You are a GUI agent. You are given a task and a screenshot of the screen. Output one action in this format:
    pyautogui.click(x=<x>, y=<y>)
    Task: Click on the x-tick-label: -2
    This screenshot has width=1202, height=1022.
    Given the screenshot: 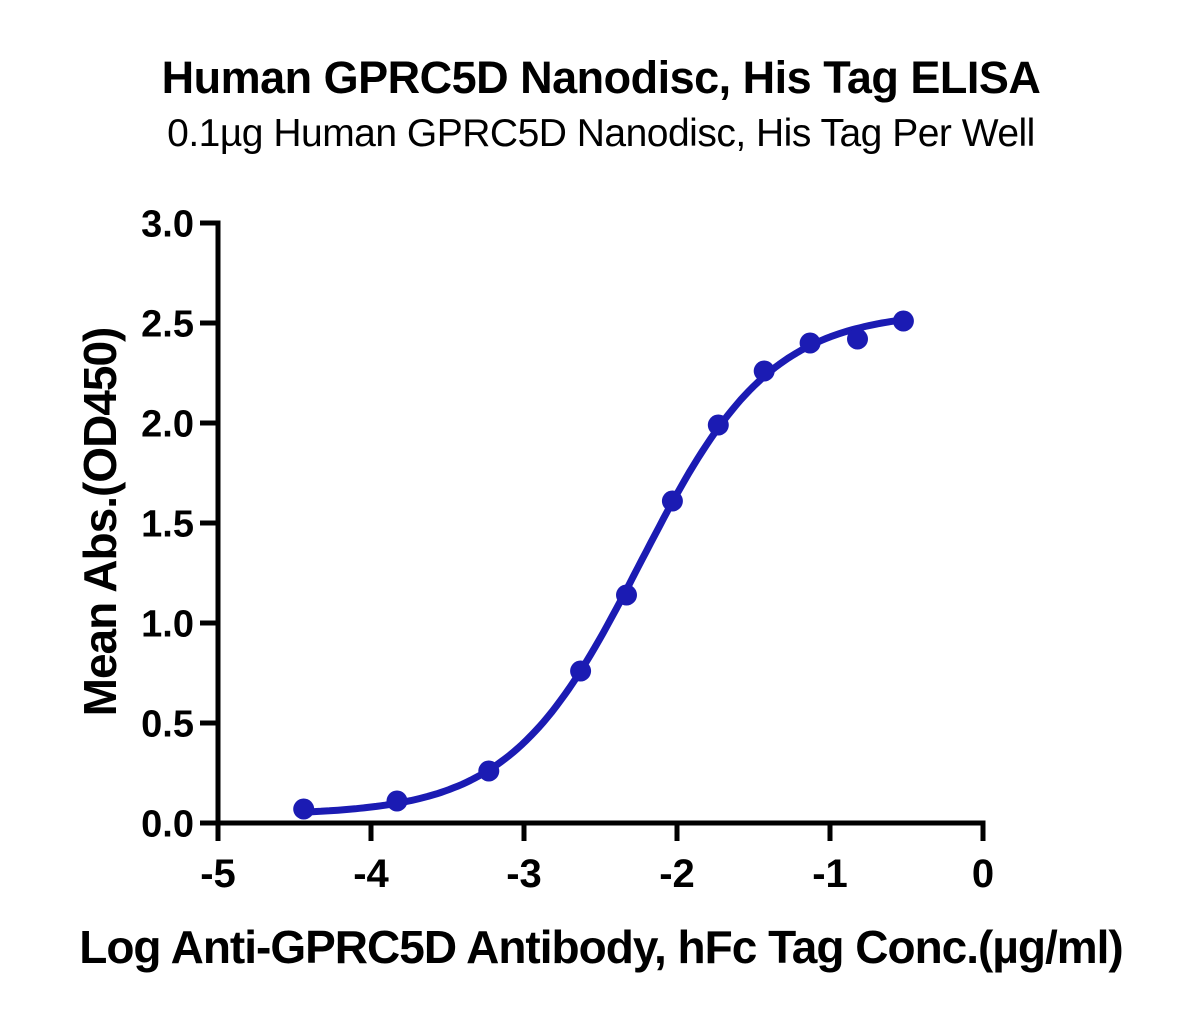 What is the action you would take?
    pyautogui.click(x=677, y=874)
    